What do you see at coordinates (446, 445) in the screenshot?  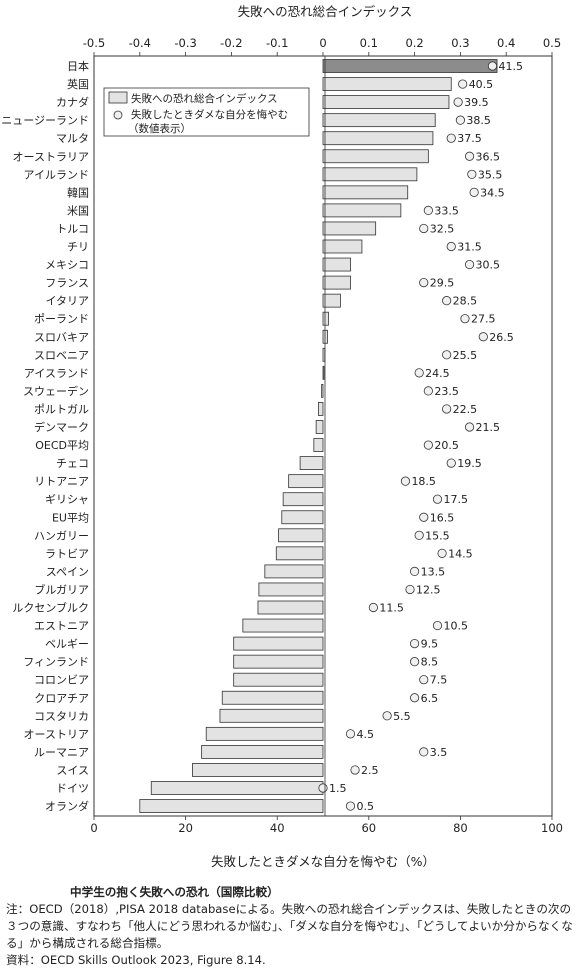 I see `marker-label: 20.5` at bounding box center [446, 445].